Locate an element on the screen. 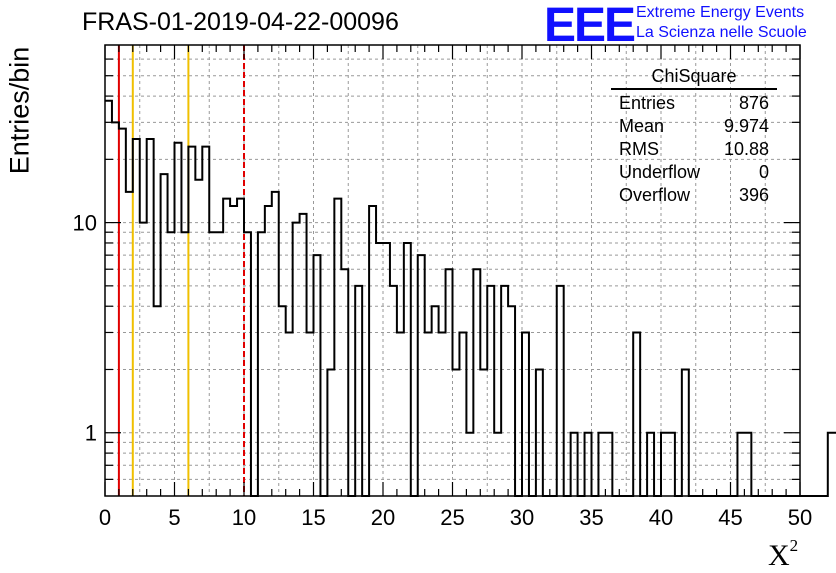  y-tick-label: 10 is located at coordinates (85, 223).